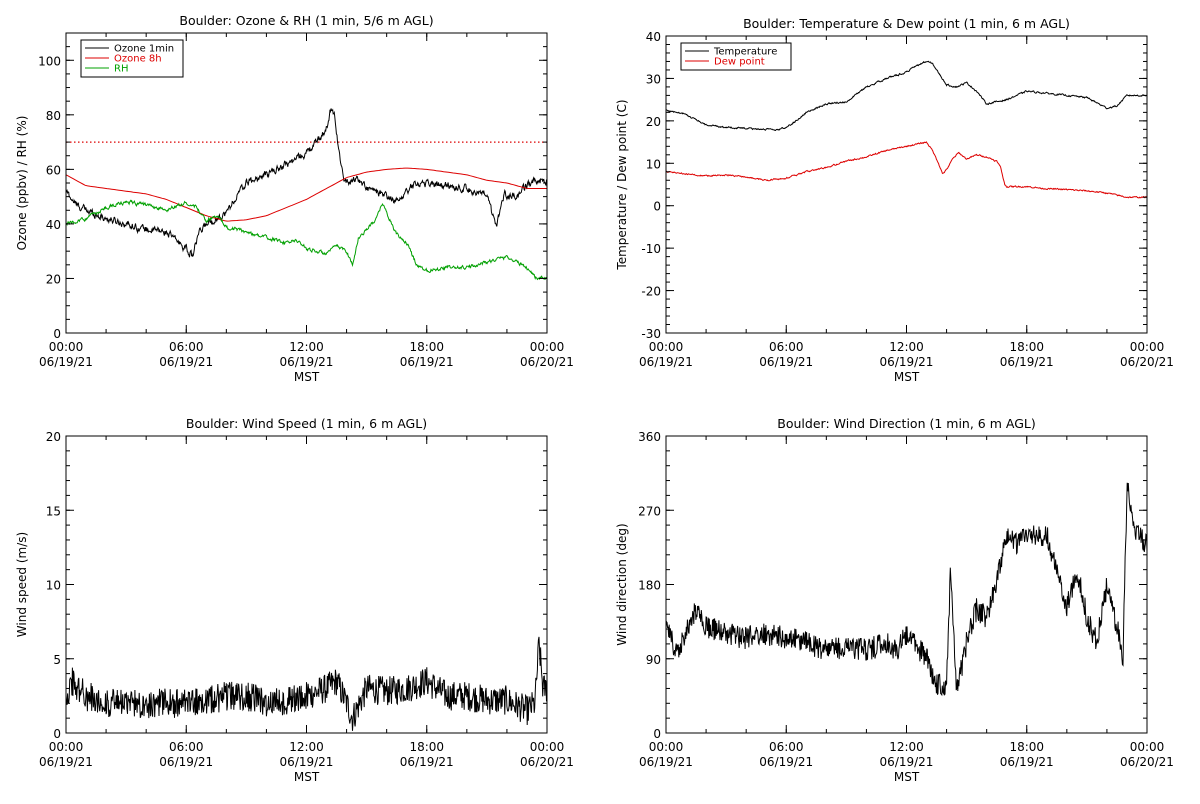 The width and height of the screenshot is (1200, 804). Describe the element at coordinates (22, 584) in the screenshot. I see `y-axis-label: Wind speed (m/s)` at that location.